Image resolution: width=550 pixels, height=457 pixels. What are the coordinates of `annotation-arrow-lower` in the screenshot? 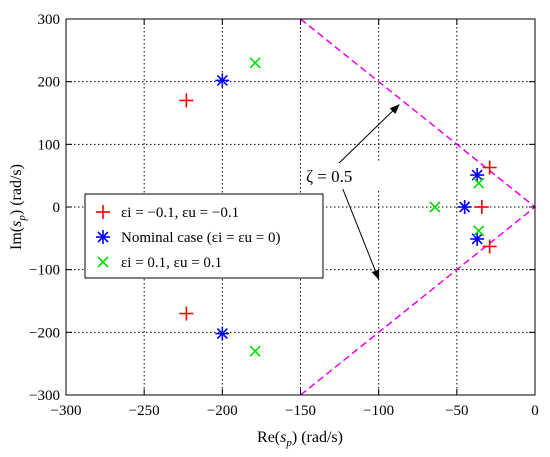 It's located at (360, 233).